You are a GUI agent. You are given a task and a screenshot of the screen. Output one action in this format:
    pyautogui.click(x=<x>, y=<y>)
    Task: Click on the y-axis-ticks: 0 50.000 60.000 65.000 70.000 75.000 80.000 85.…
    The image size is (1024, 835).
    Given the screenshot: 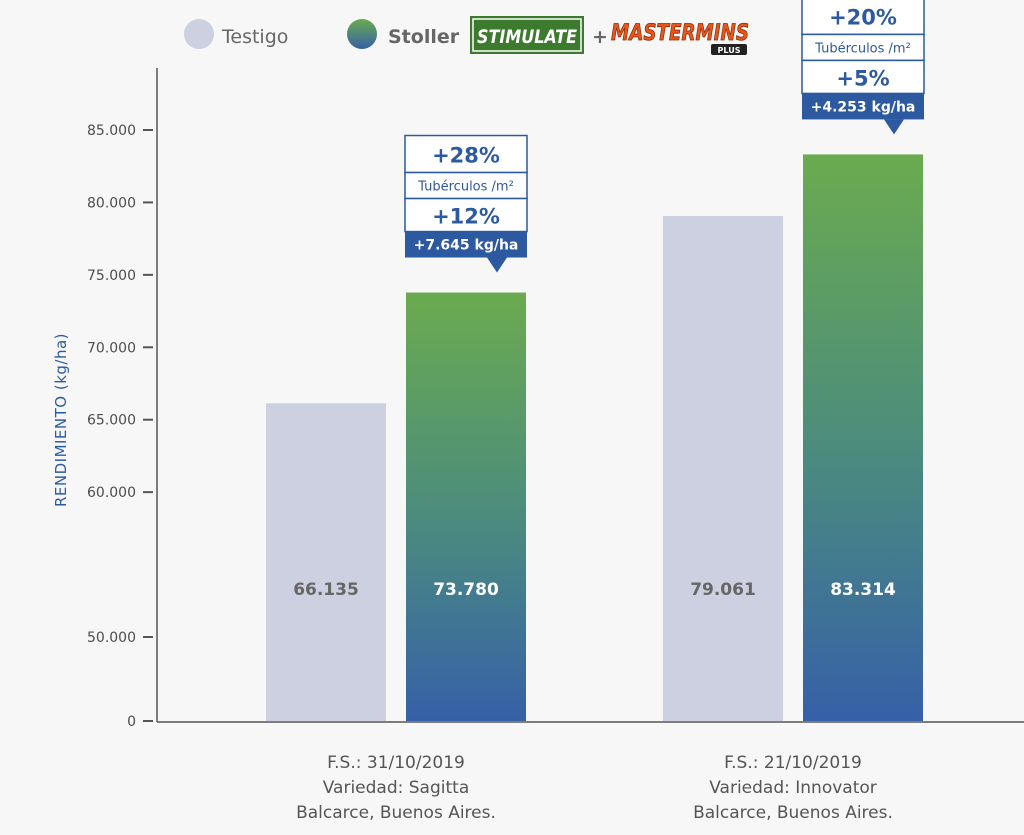 What is the action you would take?
    pyautogui.click(x=120, y=426)
    